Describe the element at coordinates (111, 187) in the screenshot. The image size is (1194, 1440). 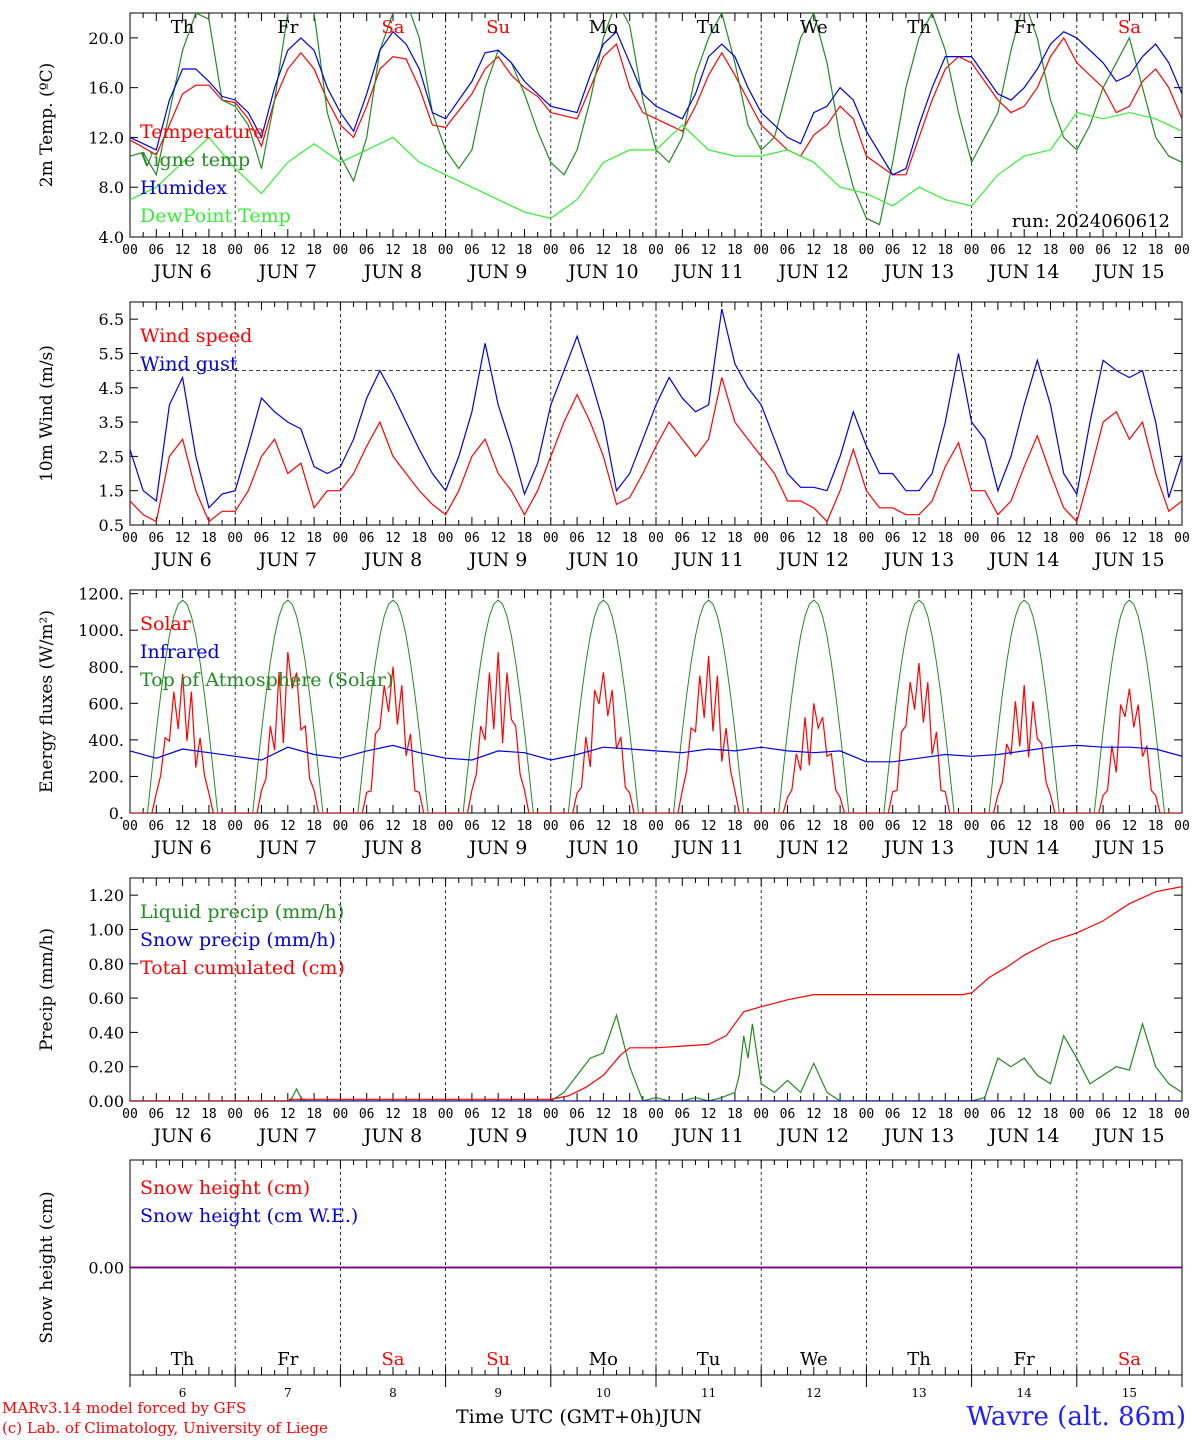
I see `y-tick-label: 8.0` at that location.